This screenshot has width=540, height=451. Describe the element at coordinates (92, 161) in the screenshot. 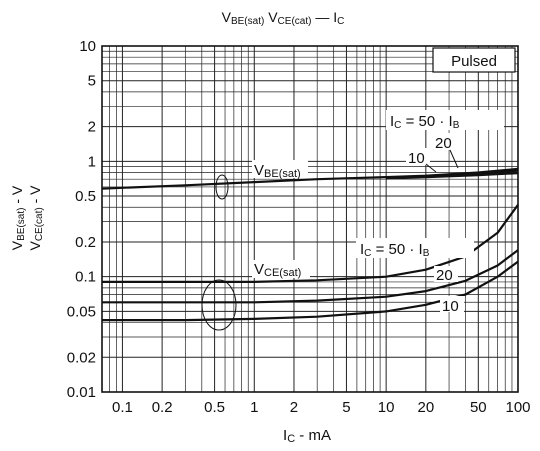

I see `y-tick-label: 1` at that location.